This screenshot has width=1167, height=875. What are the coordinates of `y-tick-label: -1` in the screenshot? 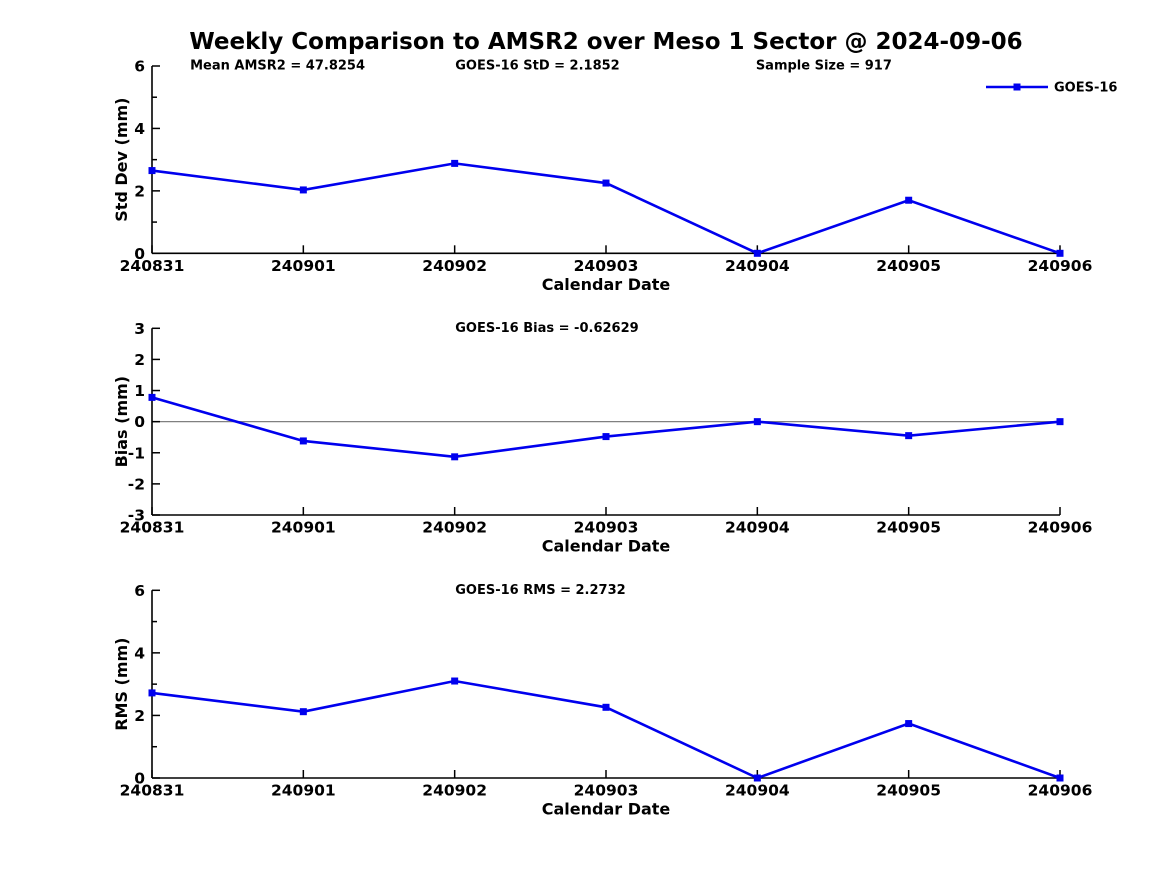 It's located at (136, 453).